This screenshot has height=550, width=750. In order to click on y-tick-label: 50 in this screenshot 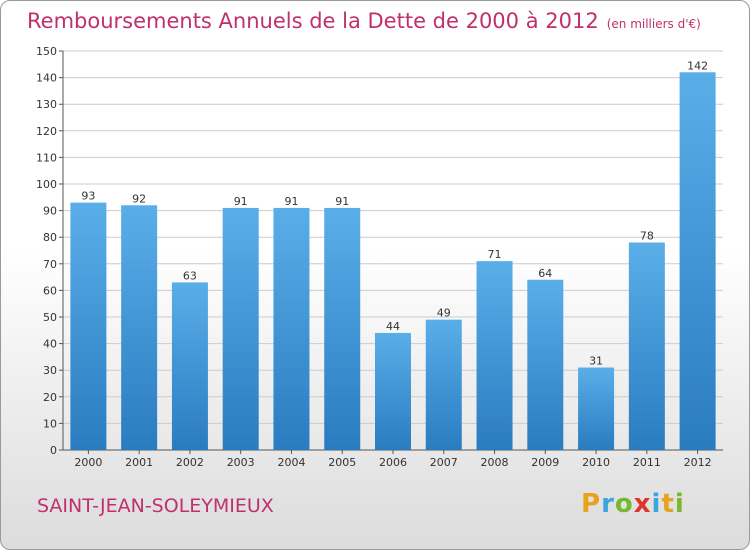, I will do `click(50, 317)`.